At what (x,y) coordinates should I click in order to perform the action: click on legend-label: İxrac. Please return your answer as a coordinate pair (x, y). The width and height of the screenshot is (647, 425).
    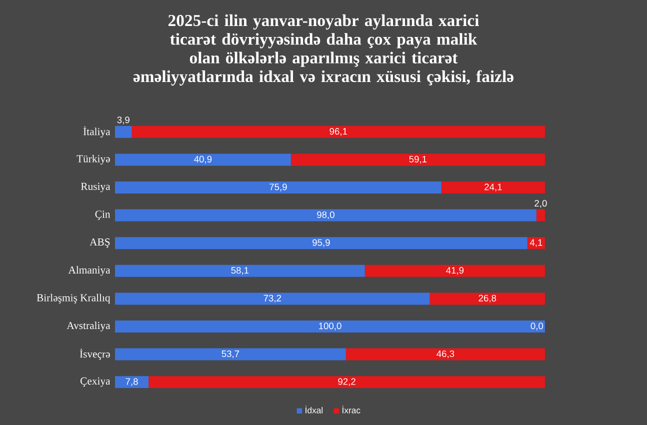
    Looking at the image, I should click on (351, 410).